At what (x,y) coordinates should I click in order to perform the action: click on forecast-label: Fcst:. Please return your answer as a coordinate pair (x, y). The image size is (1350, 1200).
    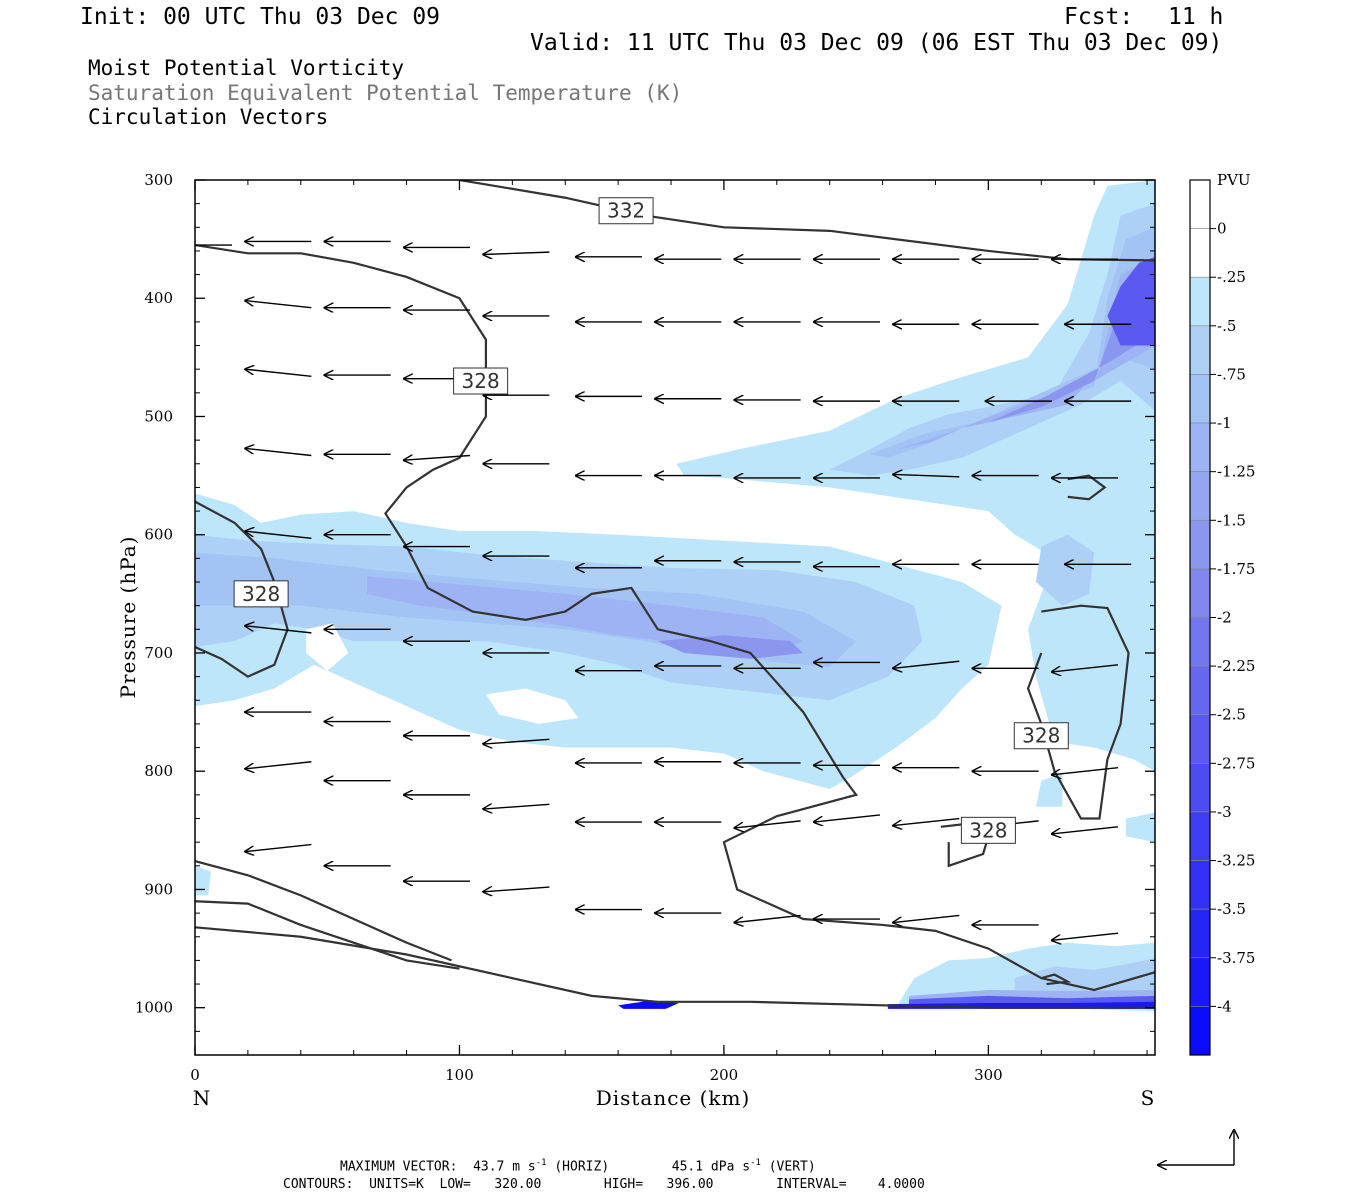
    Looking at the image, I should click on (1099, 17).